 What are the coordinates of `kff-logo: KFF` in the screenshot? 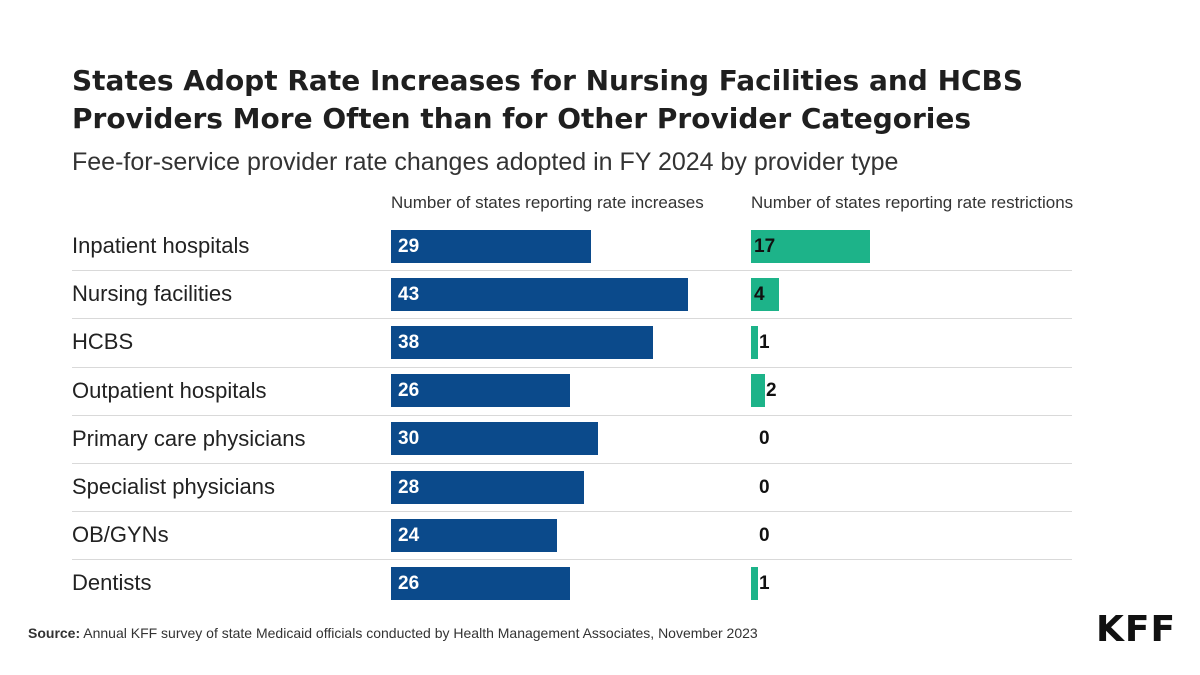 It's located at (1136, 629).